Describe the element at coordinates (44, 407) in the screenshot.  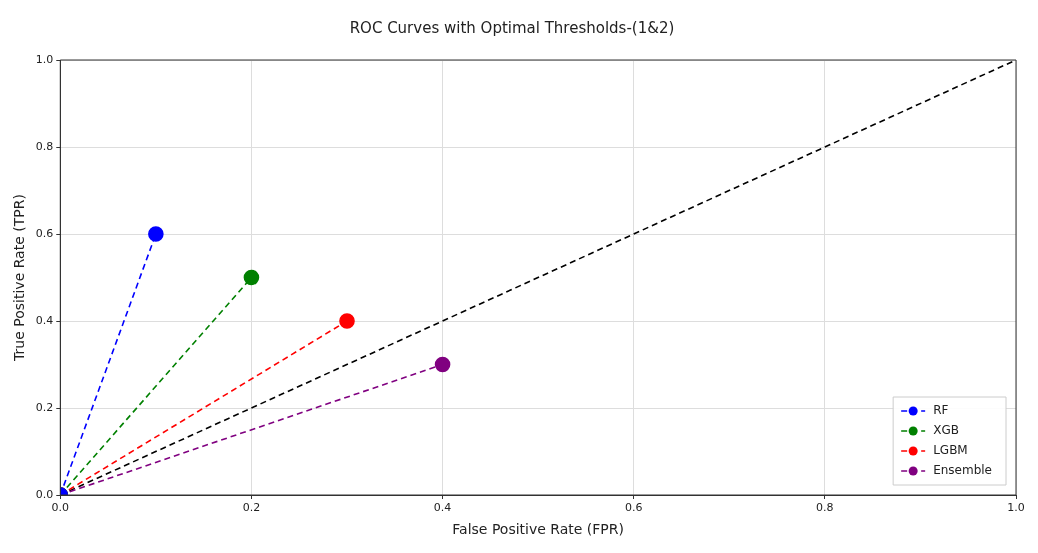
I see `y-tick-label: 0.2` at that location.